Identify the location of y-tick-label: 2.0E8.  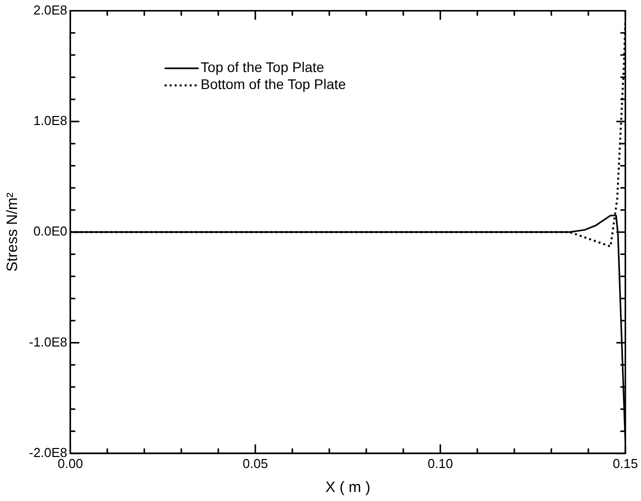
(50, 10).